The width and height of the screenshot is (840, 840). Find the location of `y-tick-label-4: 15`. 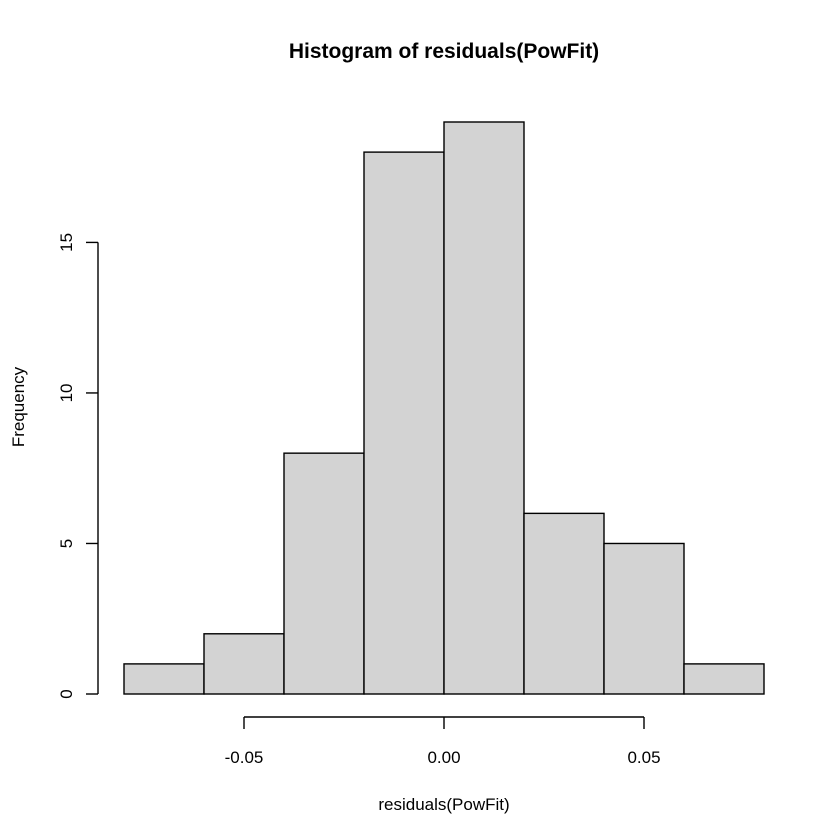

y-tick-label-4: 15 is located at coordinates (66, 242).